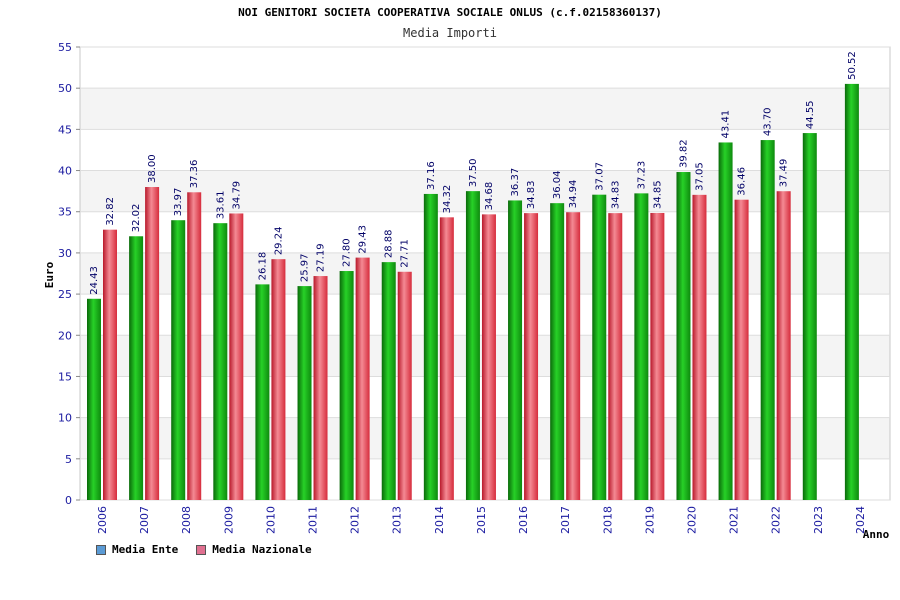  I want to click on data-label-media-nazionale: 37.49, so click(784, 173).